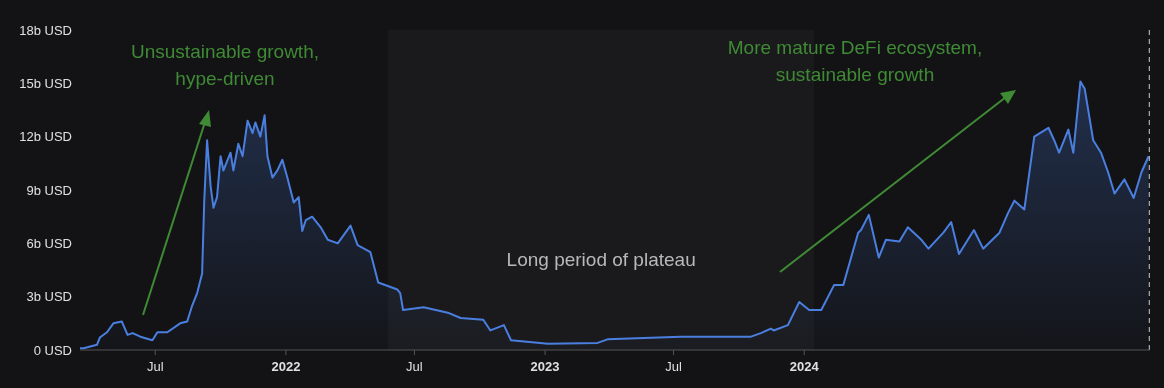 The height and width of the screenshot is (388, 1164). What do you see at coordinates (45, 83) in the screenshot?
I see `y-tick-label: 15b USD` at bounding box center [45, 83].